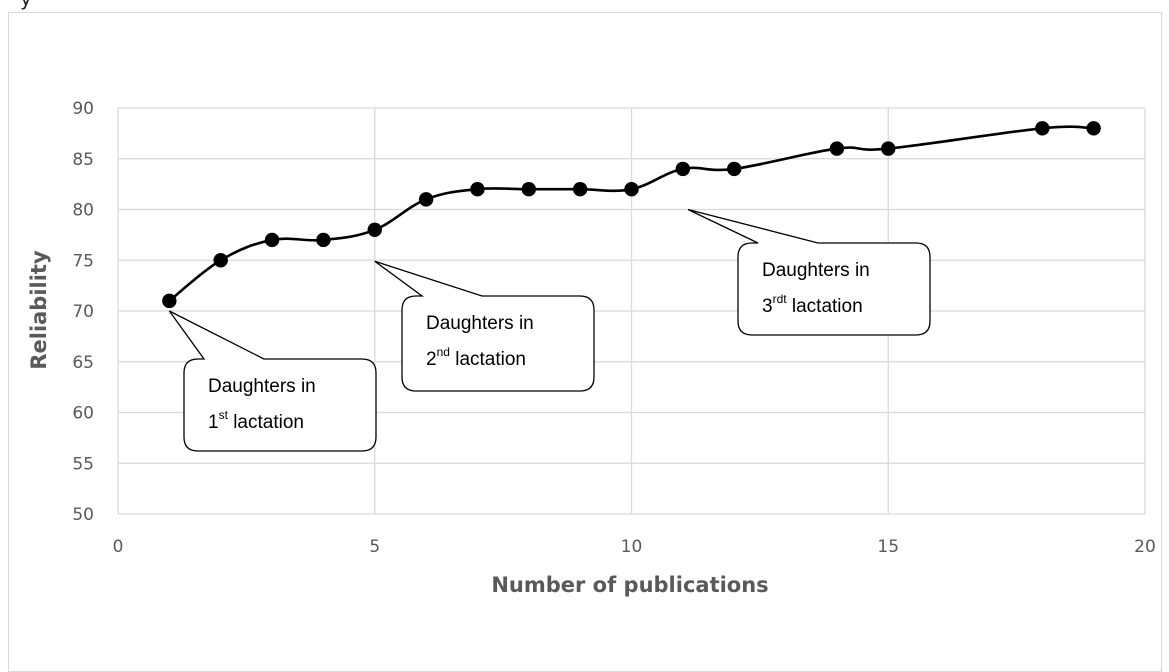 The width and height of the screenshot is (1169, 672). I want to click on x-tick-label: 5, so click(374, 547).